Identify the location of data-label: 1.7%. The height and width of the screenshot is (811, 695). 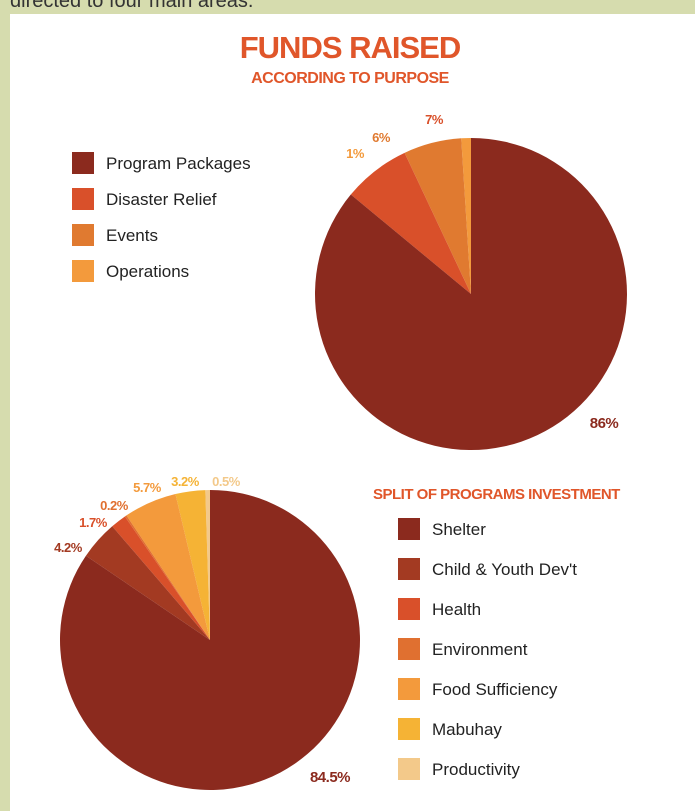
(93, 522).